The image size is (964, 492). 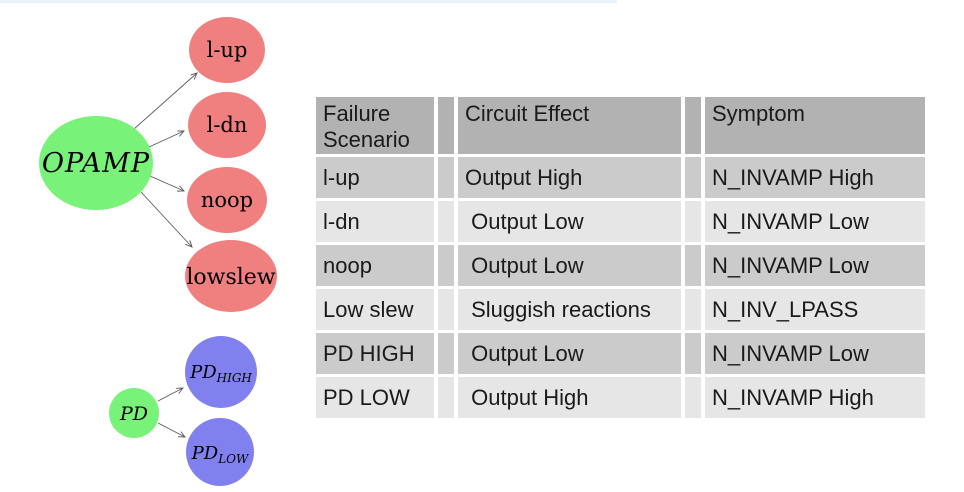 I want to click on header-failure-scenario: Failure Scenario, so click(x=375, y=125).